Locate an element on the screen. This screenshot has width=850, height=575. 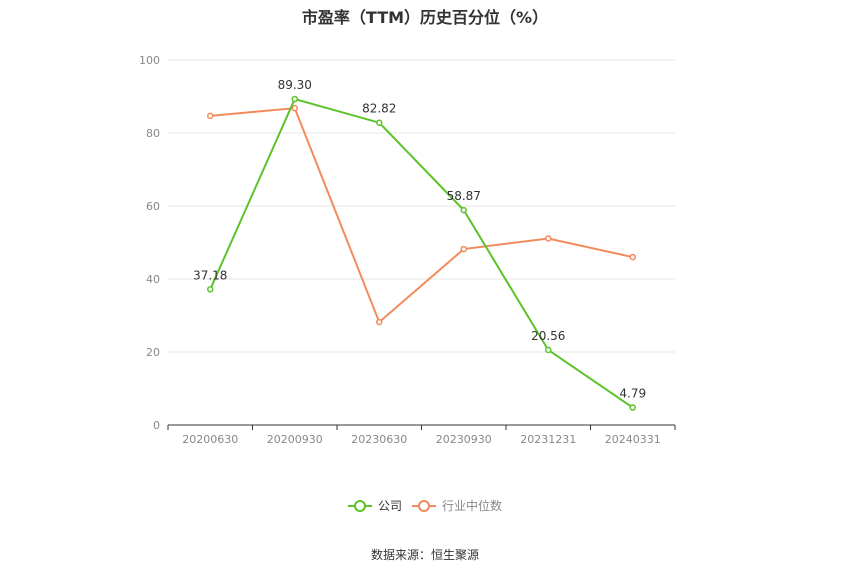
legend-label: 公司 is located at coordinates (390, 506).